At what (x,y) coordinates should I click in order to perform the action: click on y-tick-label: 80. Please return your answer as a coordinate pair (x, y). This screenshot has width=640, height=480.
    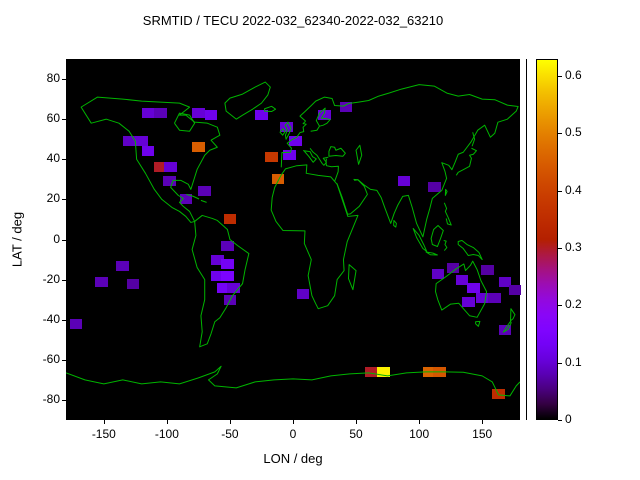
    Looking at the image, I should click on (53, 78).